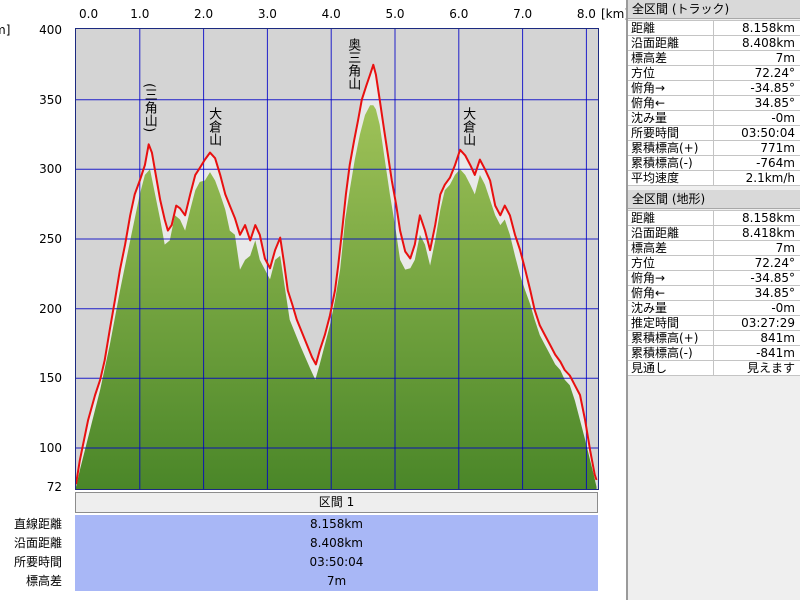 The height and width of the screenshot is (600, 800). What do you see at coordinates (395, 14) in the screenshot?
I see `x-tick-label: 5.0` at bounding box center [395, 14].